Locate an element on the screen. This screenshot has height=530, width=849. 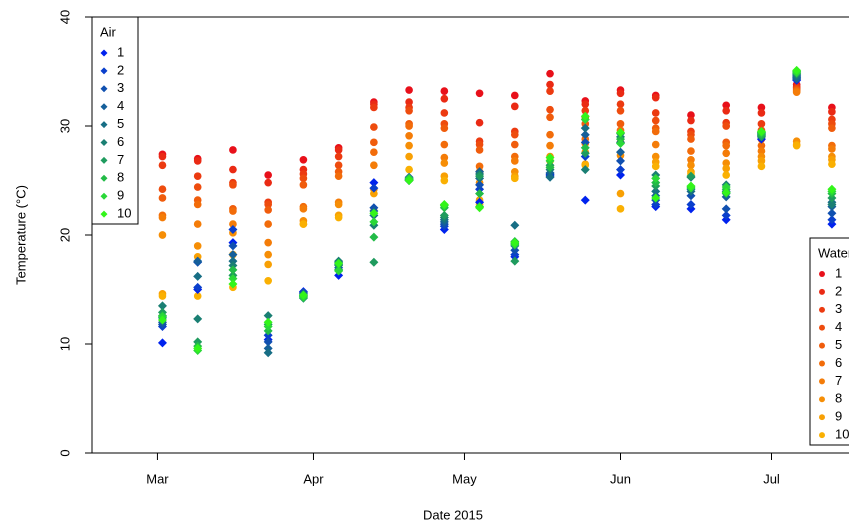
y-tick-label: 10 is located at coordinates (64, 344).